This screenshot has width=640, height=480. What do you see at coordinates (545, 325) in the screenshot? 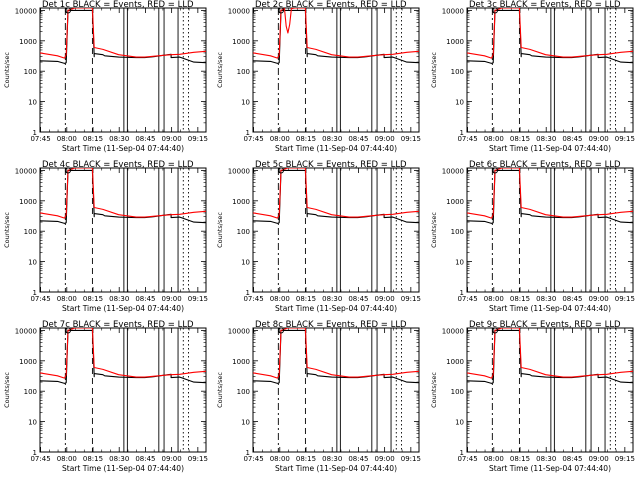
I see `chart-title: Det 9c BLACK = Events, RED = LLD` at bounding box center [545, 325].